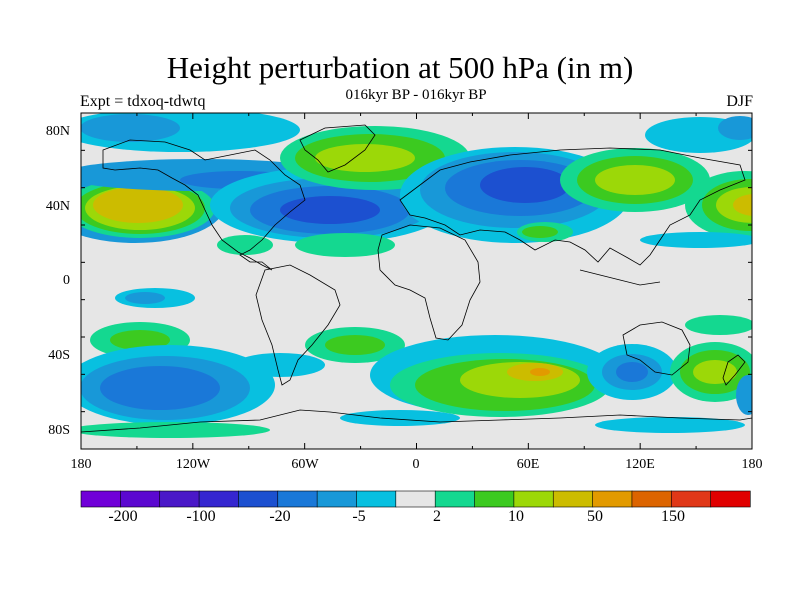 The height and width of the screenshot is (600, 800). What do you see at coordinates (516, 516) in the screenshot?
I see `colorbar-label: 10` at bounding box center [516, 516].